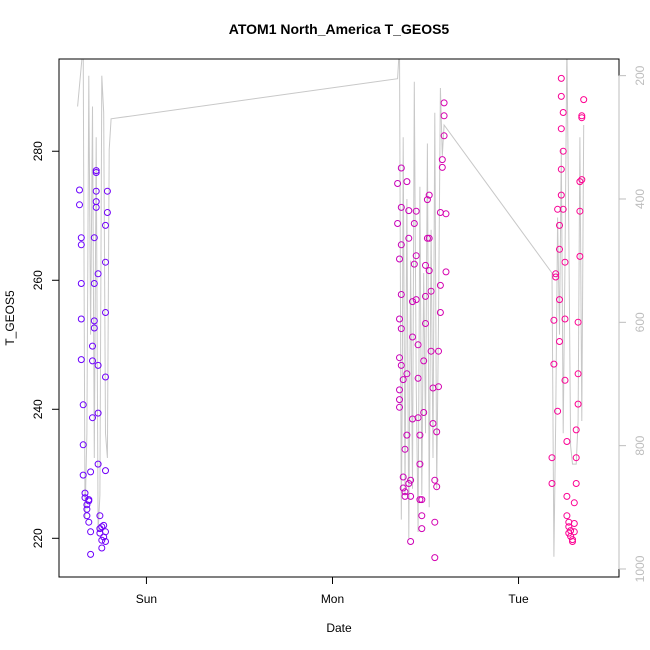 This screenshot has height=650, width=650. What do you see at coordinates (38, 151) in the screenshot?
I see `y-tick-label: 280` at bounding box center [38, 151].